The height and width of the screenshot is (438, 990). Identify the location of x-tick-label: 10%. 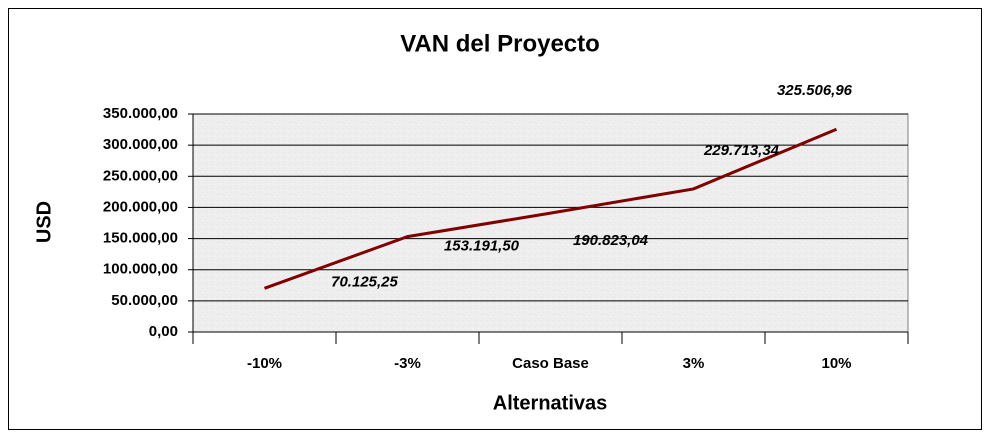
(836, 363).